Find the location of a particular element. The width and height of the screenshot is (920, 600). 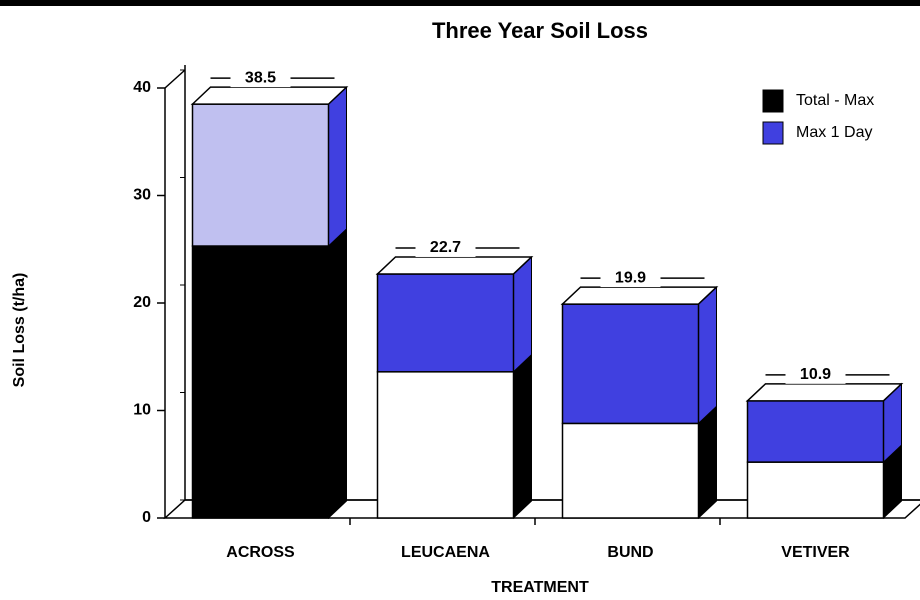

legend-label: Max 1 Day is located at coordinates (834, 132).